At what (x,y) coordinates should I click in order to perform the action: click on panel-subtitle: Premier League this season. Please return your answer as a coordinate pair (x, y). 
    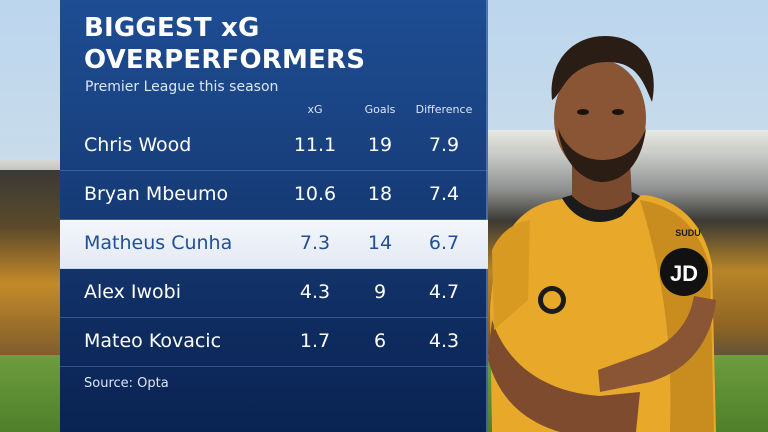
    Looking at the image, I should click on (182, 87).